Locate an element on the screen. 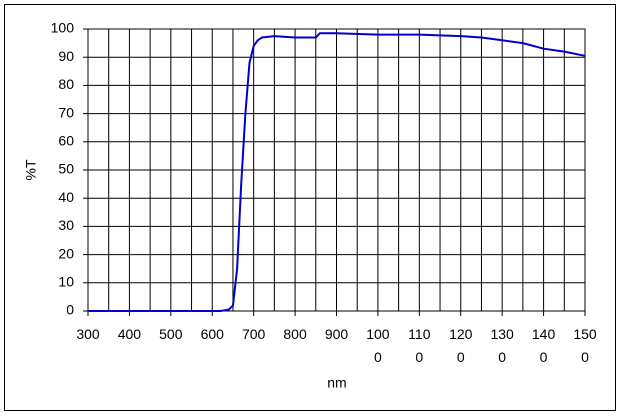 This screenshot has height=416, width=621. x-tick-label: 1000 is located at coordinates (378, 345).